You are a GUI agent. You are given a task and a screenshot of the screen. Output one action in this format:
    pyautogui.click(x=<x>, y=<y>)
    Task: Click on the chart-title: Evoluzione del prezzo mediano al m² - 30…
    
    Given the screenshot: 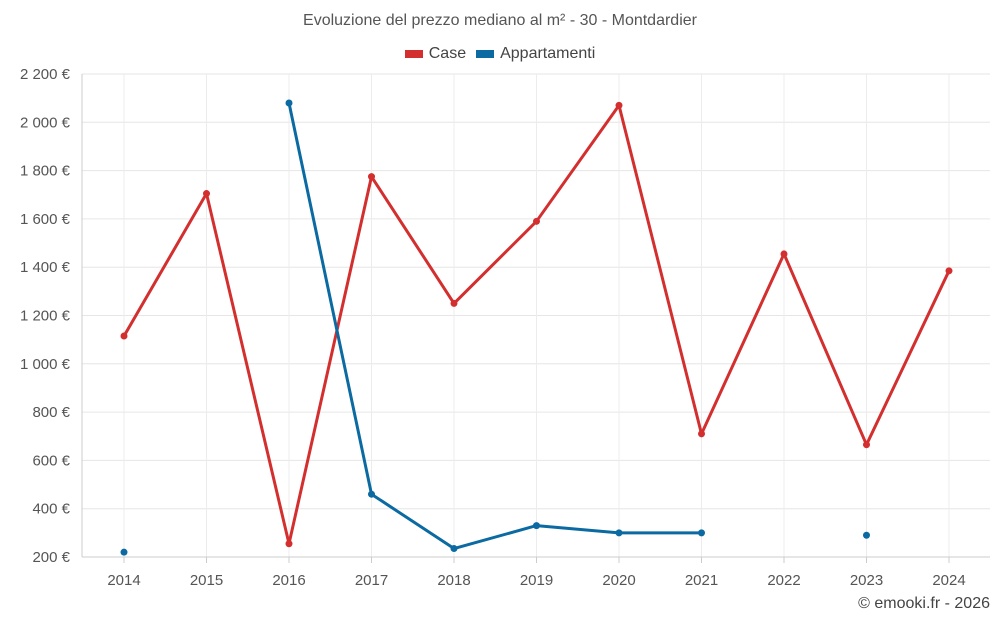 What is the action you would take?
    pyautogui.click(x=500, y=20)
    